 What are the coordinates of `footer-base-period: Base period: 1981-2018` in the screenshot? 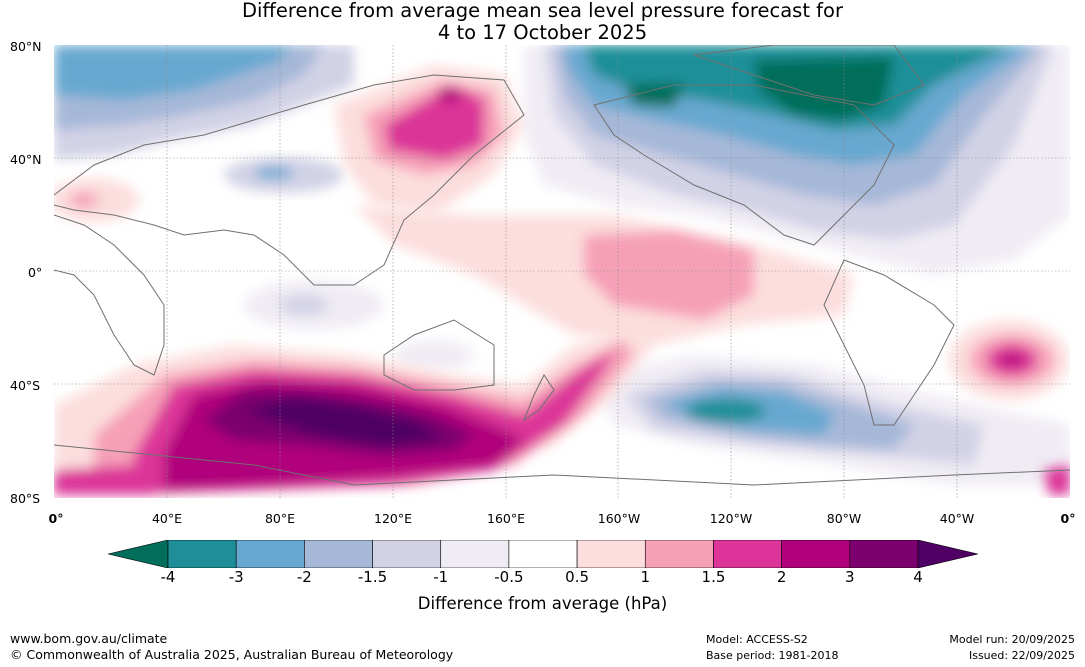 It's located at (772, 655).